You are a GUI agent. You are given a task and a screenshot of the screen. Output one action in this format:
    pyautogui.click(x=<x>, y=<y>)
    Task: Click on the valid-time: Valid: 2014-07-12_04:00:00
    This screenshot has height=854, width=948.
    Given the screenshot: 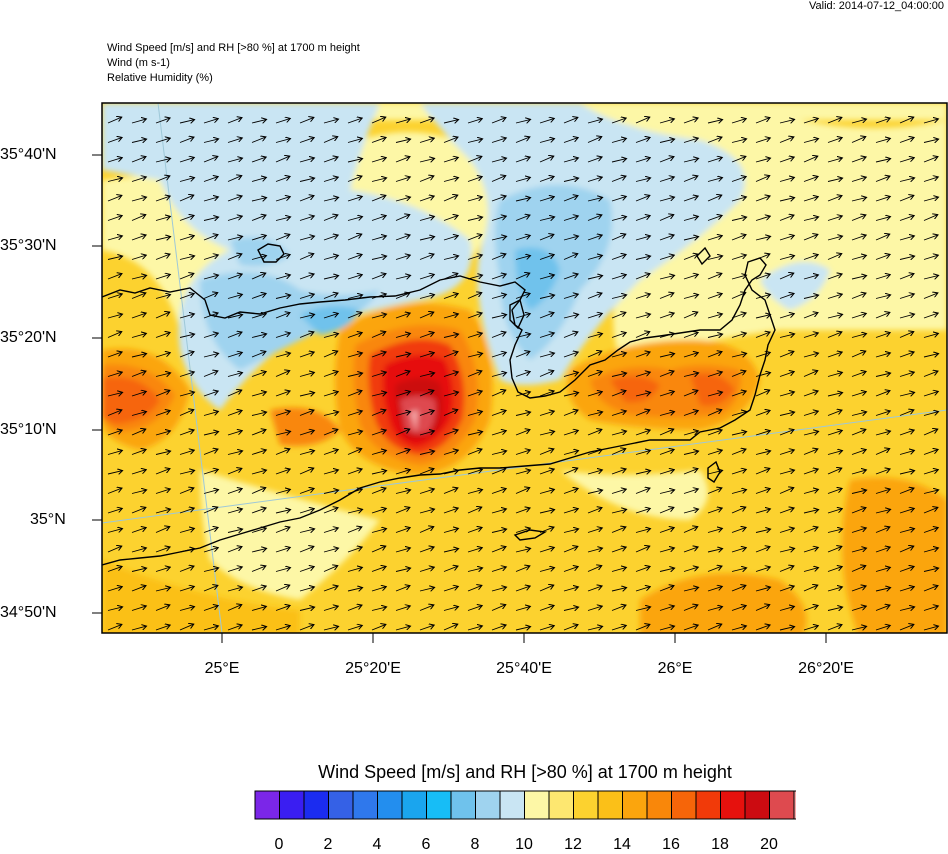 What is the action you would take?
    pyautogui.click(x=876, y=6)
    